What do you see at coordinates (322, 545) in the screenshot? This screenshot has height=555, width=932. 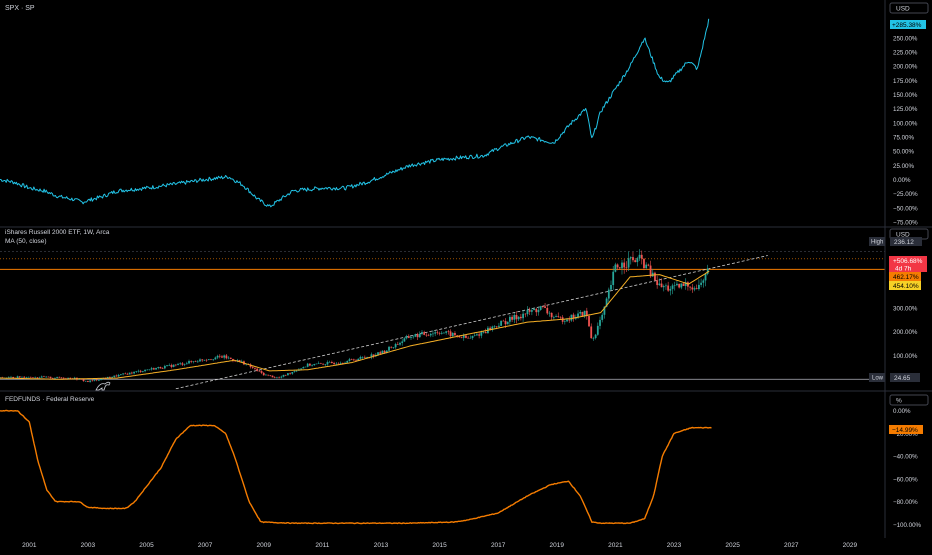 I see `x-tick-label: 2011` at bounding box center [322, 545].